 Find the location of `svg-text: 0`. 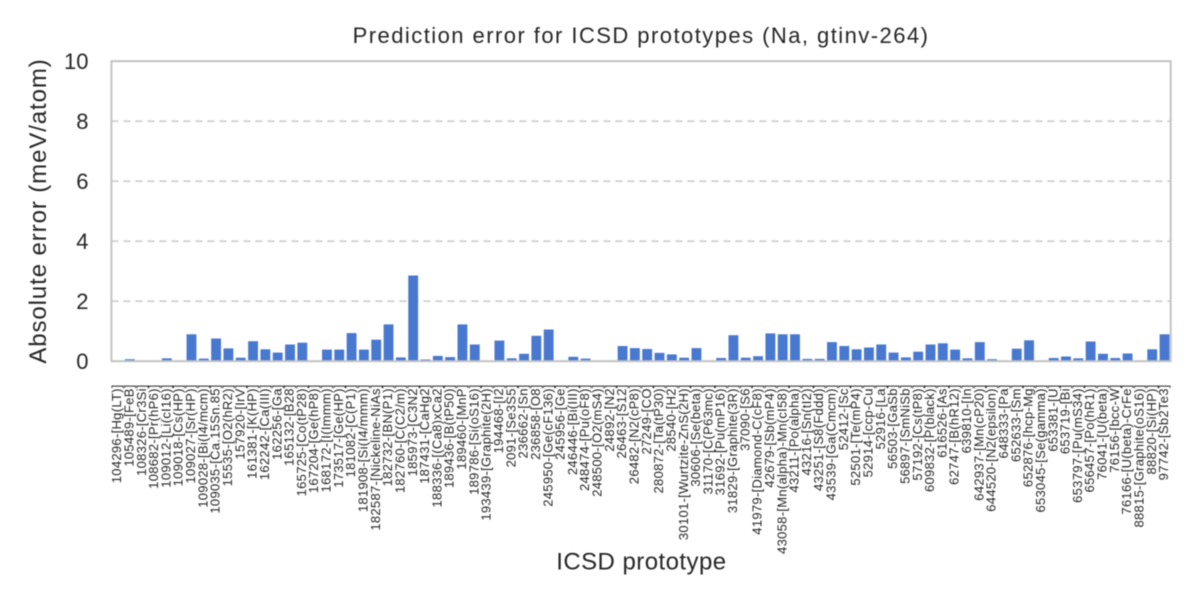

svg-text: 0 is located at coordinates (82, 361).